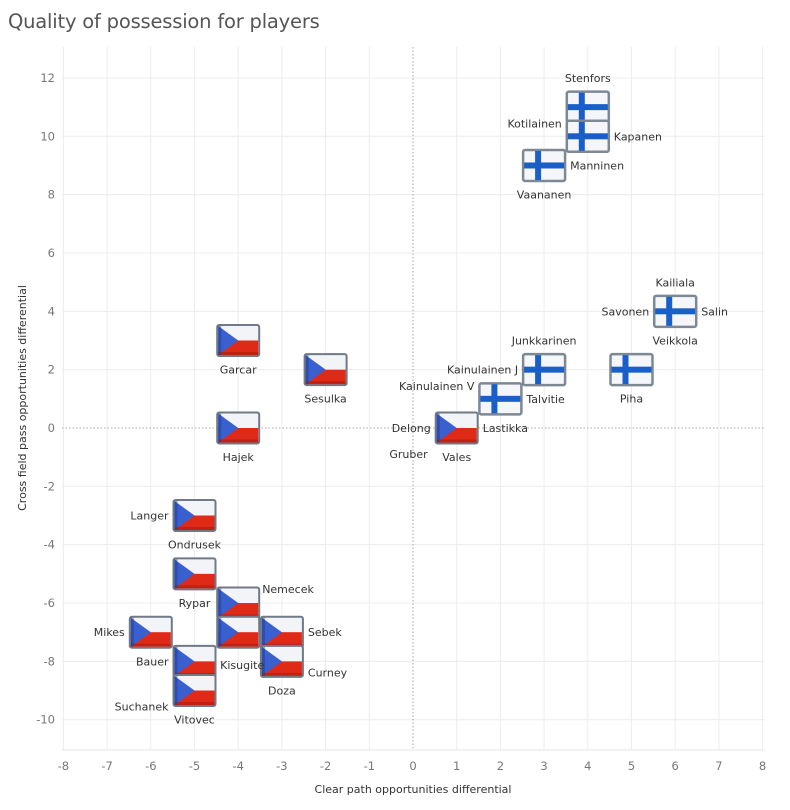 This screenshot has height=810, width=790. I want to click on y-tick-label: -8, so click(49, 661).